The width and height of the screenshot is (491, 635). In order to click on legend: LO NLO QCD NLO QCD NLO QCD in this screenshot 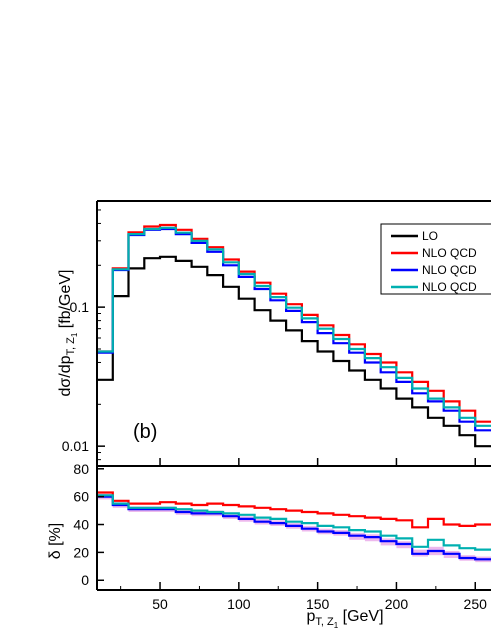, I will do `click(435, 259)`.